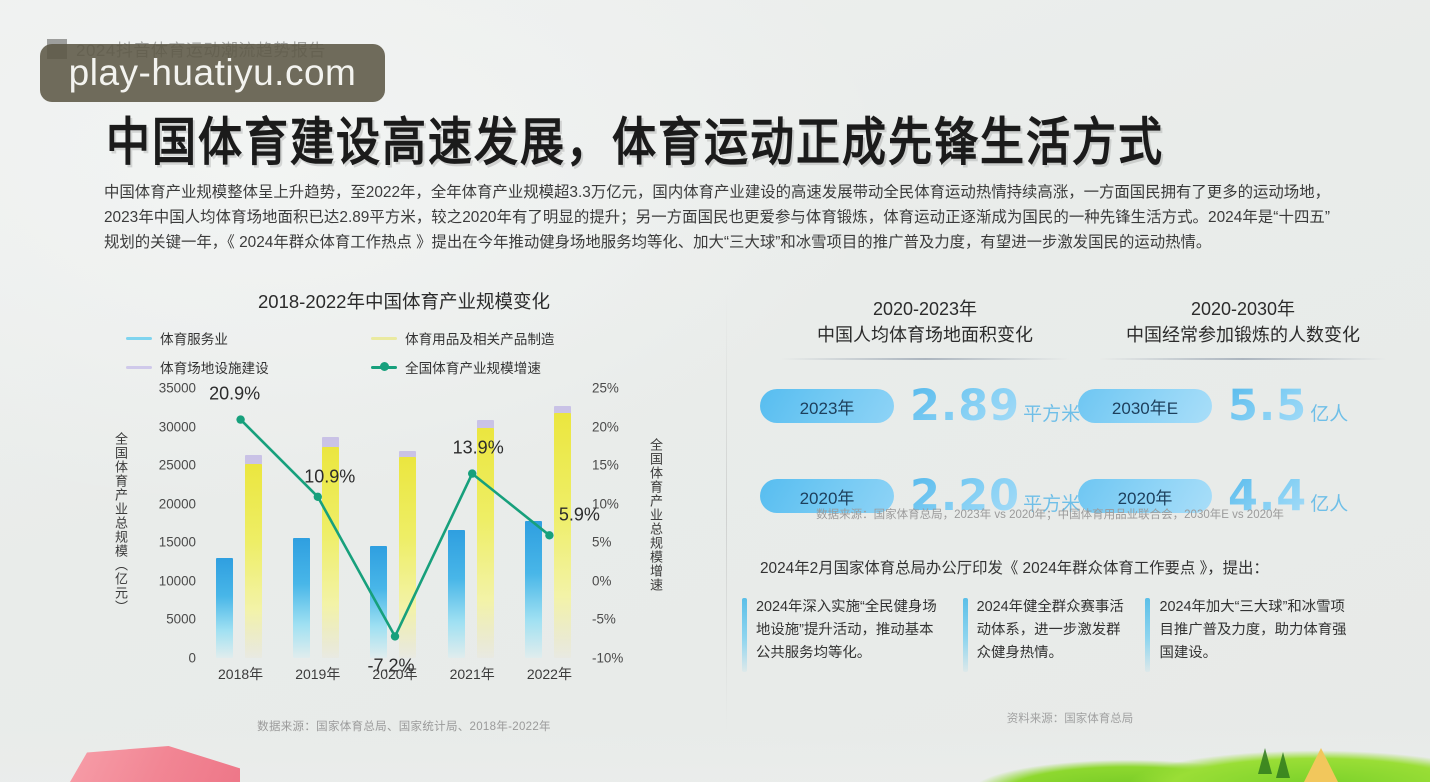 Image resolution: width=1430 pixels, height=782 pixels. What do you see at coordinates (1253, 630) in the screenshot?
I see `policy-card-text: 2024年加大“三大球”和冰雪项目推广普及力度，助力体育强国建设。` at bounding box center [1253, 630].